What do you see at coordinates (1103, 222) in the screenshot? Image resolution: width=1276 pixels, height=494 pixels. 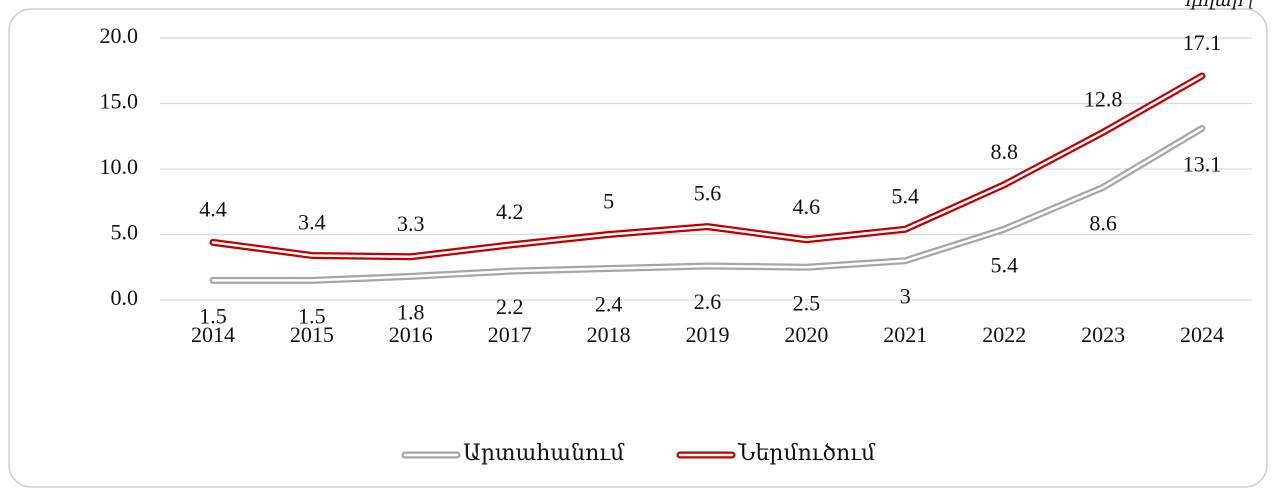 I see `data-label: 8.6` at bounding box center [1103, 222].